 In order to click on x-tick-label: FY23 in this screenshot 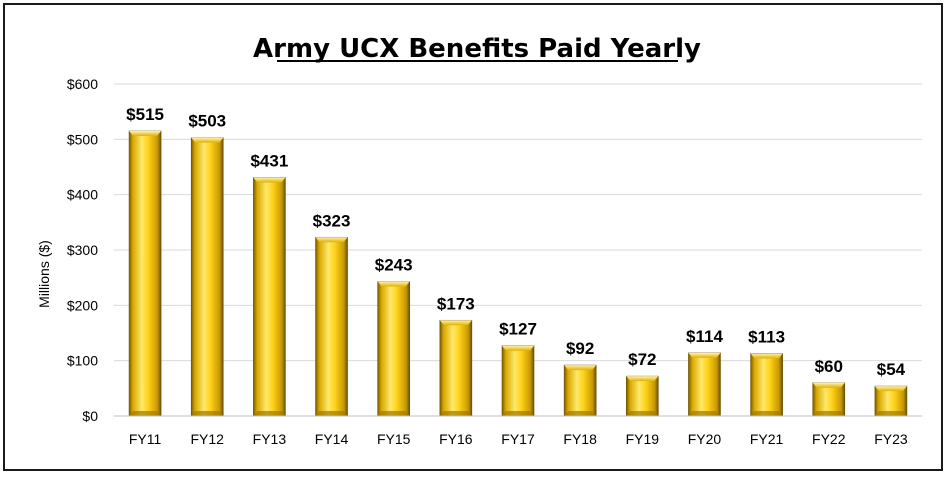, I will do `click(891, 439)`.